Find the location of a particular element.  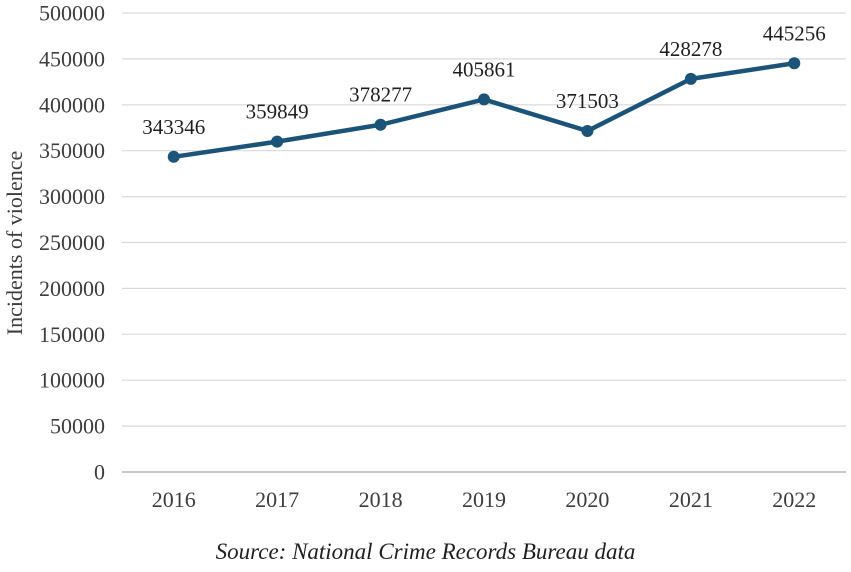

data-label-2020: 371503 is located at coordinates (587, 101).